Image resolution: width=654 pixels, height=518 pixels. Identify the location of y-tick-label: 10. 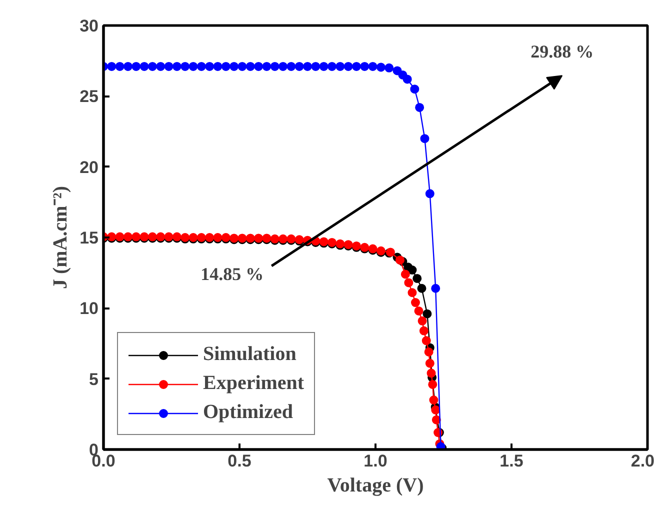
(89, 308).